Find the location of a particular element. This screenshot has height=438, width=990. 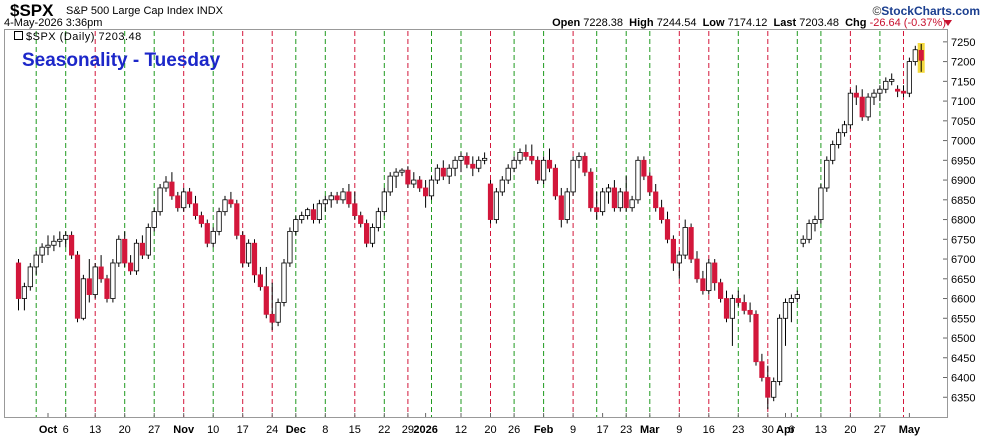

exchange: INDX is located at coordinates (209, 11).